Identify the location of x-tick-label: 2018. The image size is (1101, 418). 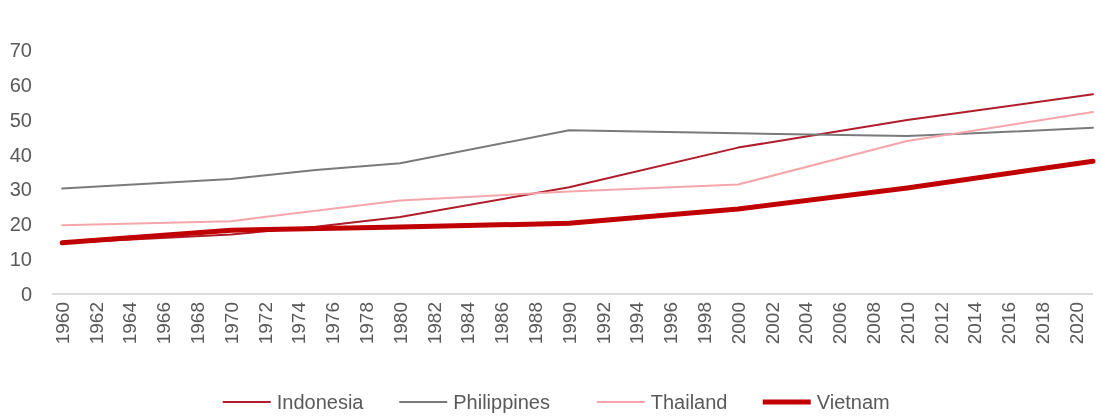
(1042, 323).